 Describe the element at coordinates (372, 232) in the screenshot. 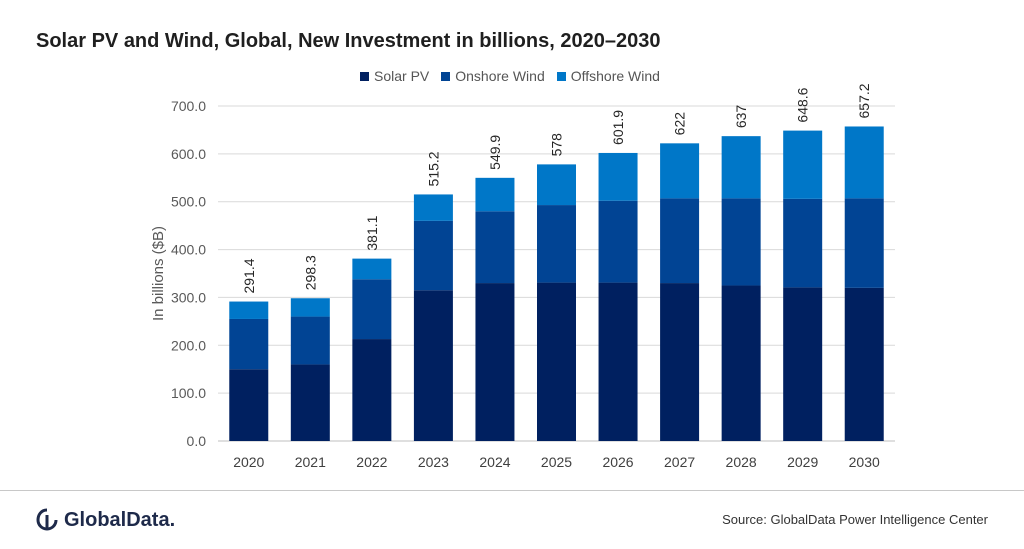

I see `total-data-label: 381.1` at that location.